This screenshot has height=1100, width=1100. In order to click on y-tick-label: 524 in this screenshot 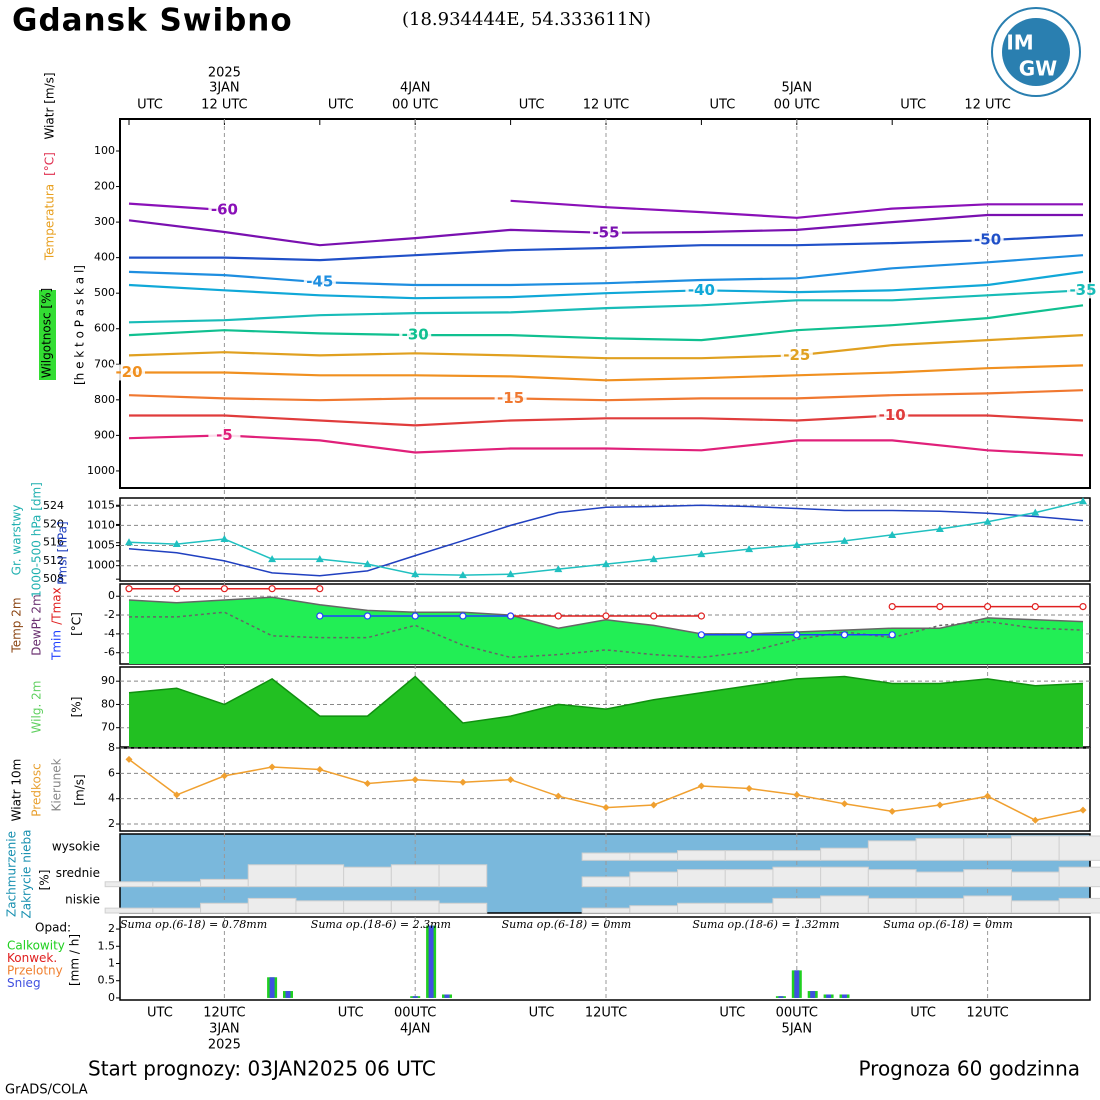, I will do `click(53, 505)`.